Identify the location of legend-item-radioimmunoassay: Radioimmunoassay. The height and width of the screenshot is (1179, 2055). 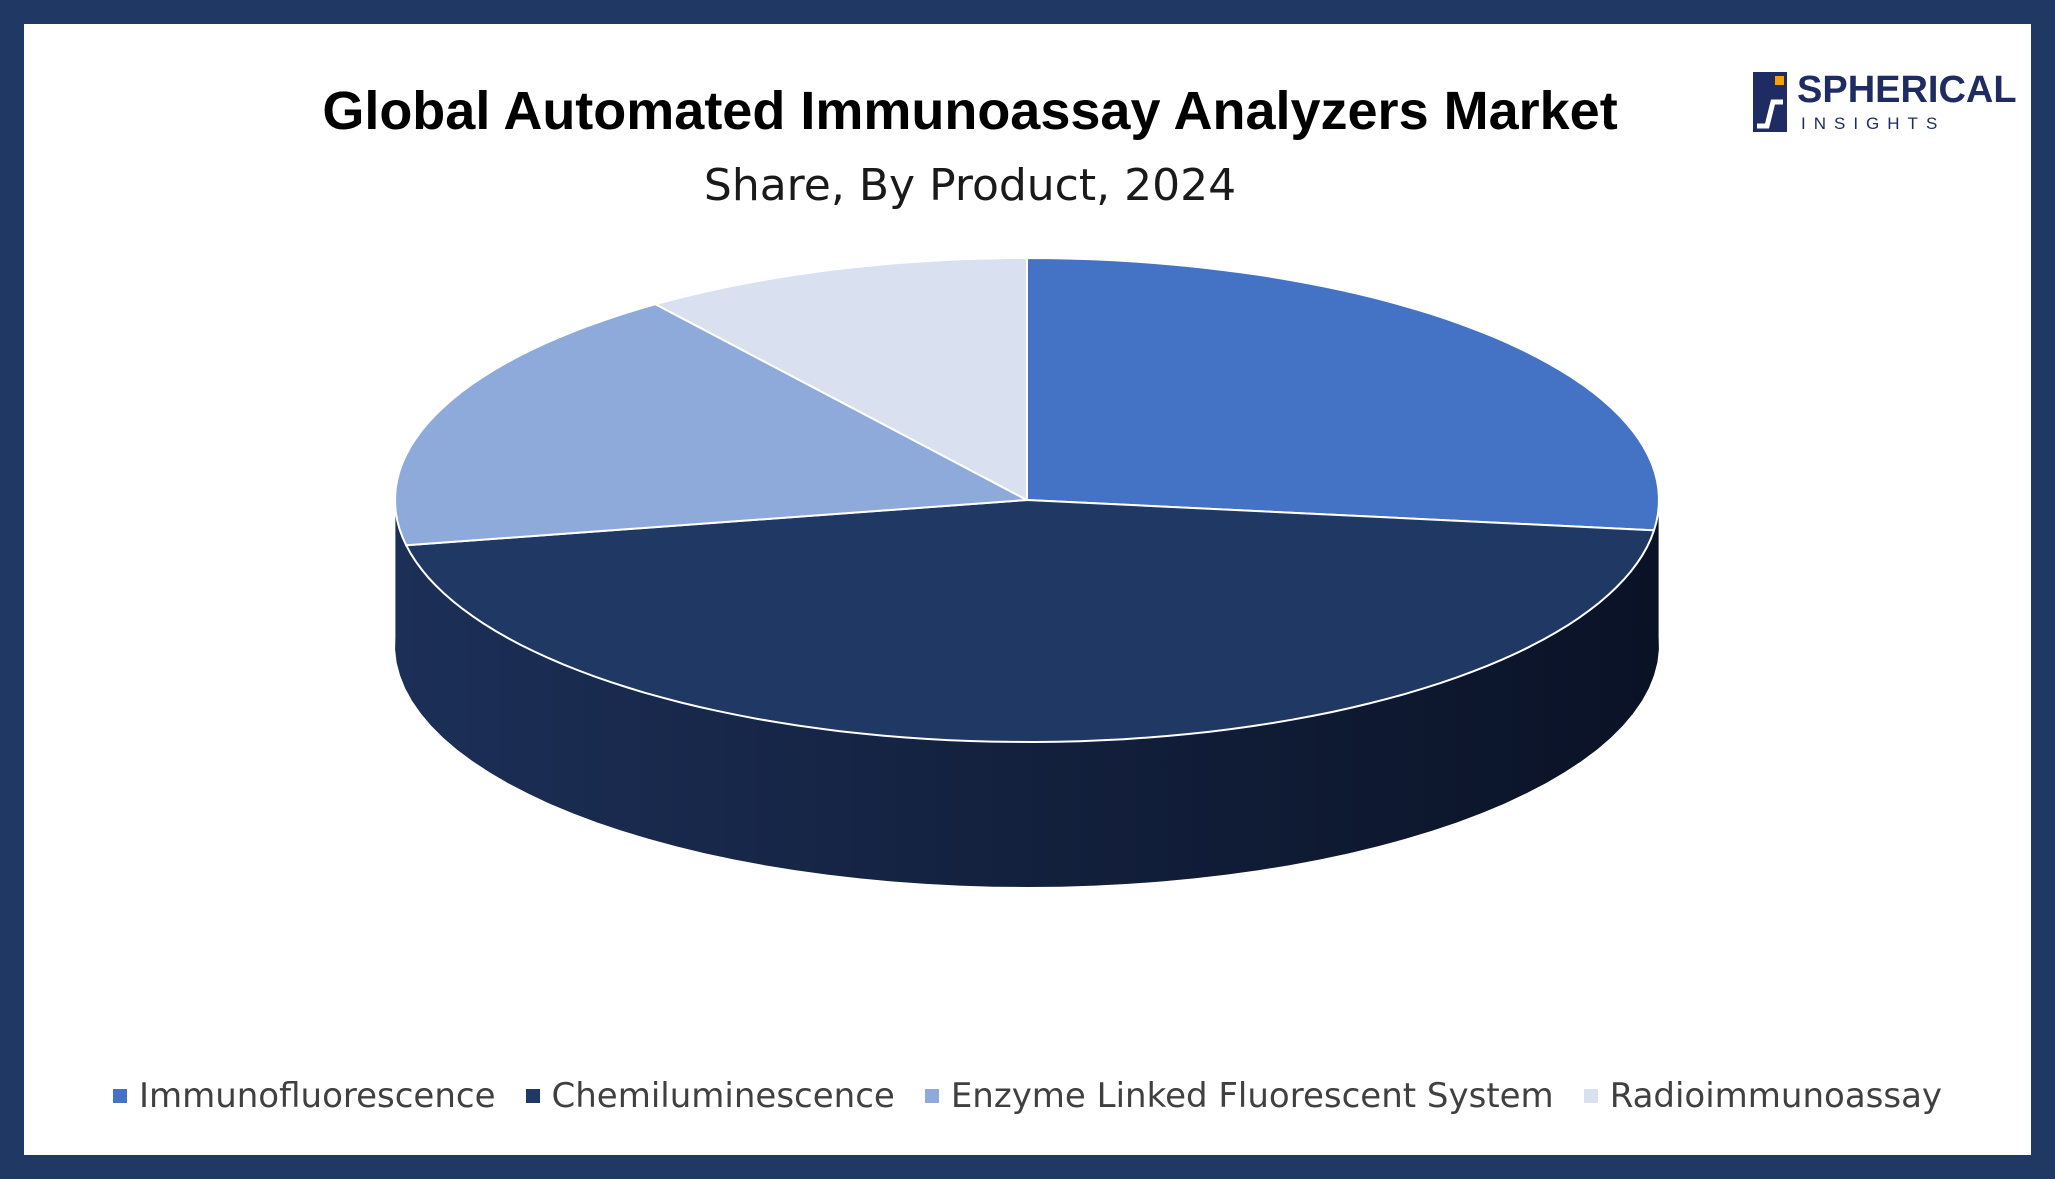
(1763, 1096).